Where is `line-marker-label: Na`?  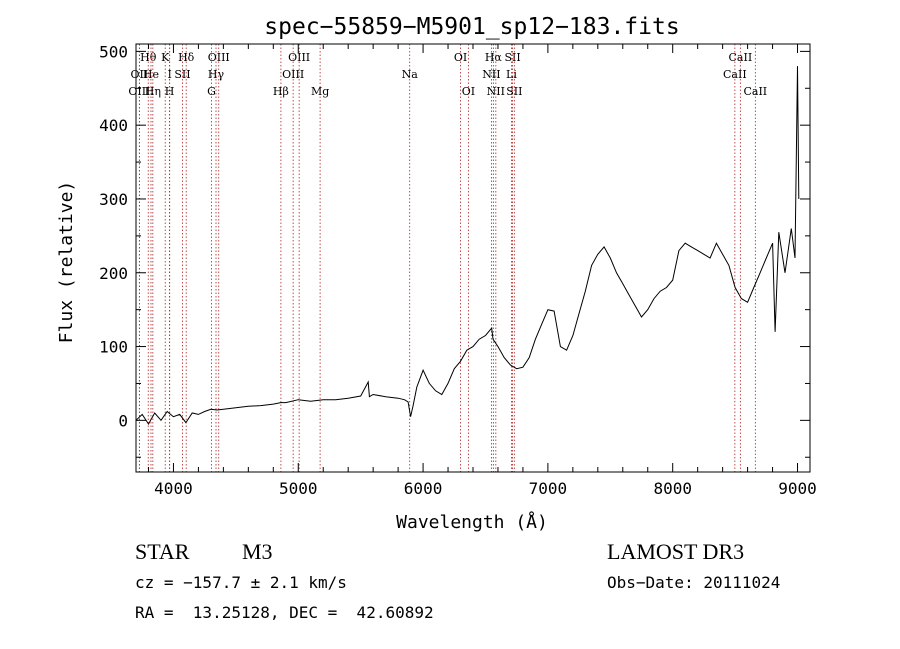 line-marker-label: Na is located at coordinates (410, 74).